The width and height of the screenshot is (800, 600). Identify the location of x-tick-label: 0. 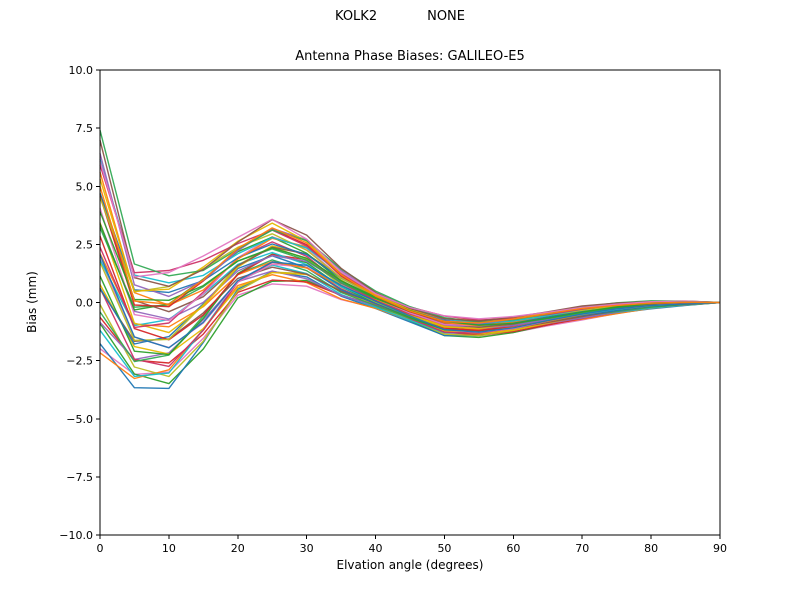
(100, 548).